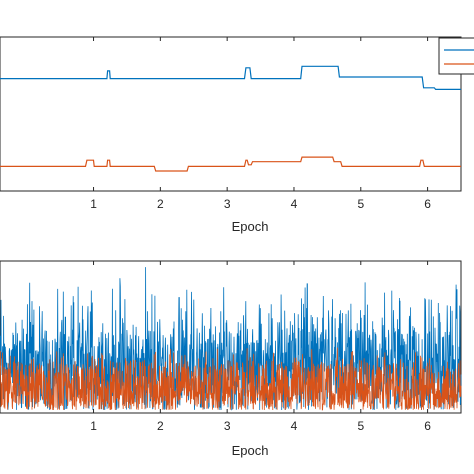 The image size is (474, 474). I want to click on top-x-axis-label: Epoch, so click(250, 226).